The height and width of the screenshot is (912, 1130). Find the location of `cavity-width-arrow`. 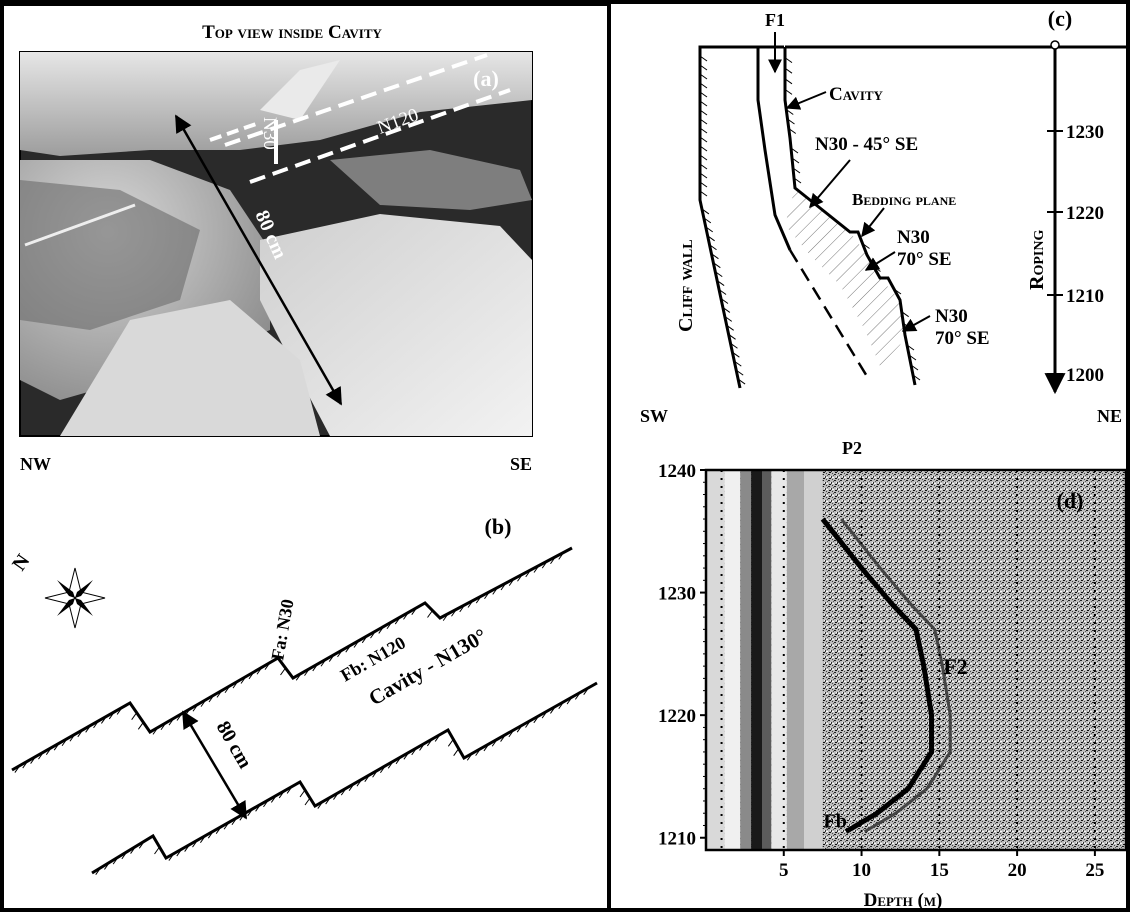

cavity-width-arrow is located at coordinates (214, 765).